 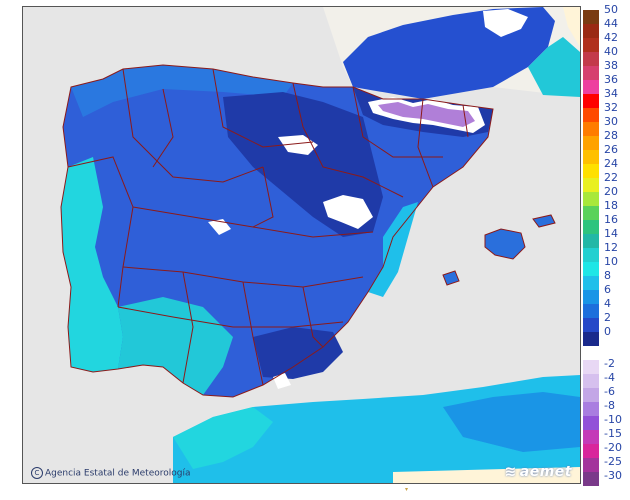 I want to click on legend-label: 18, so click(x=611, y=205).